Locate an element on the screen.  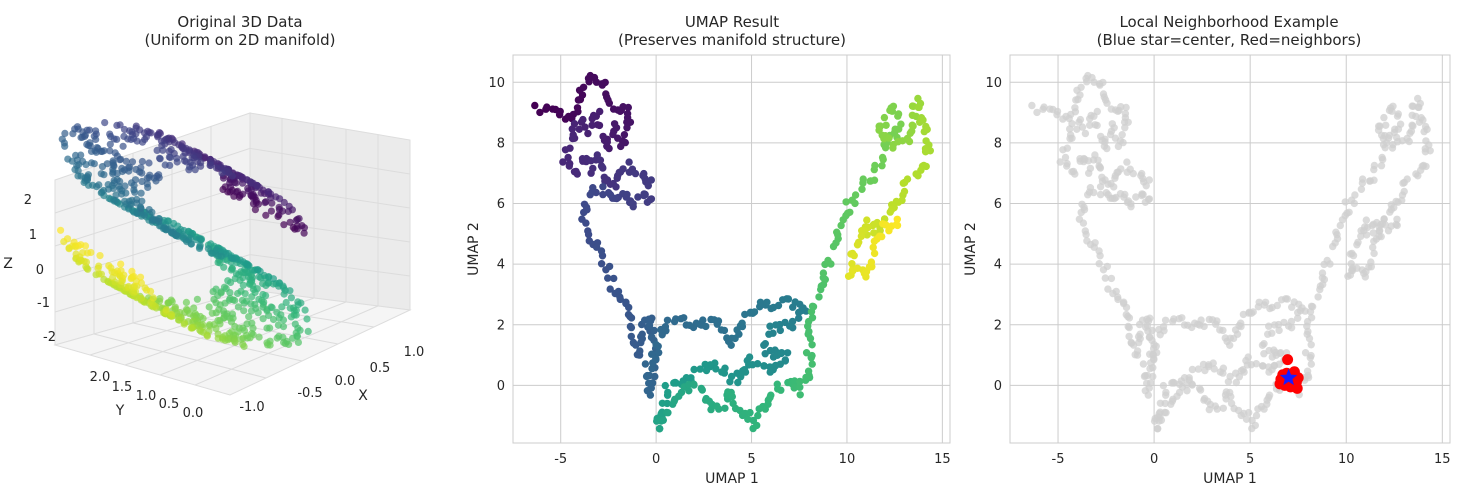
x-axis-label: X is located at coordinates (363, 396).